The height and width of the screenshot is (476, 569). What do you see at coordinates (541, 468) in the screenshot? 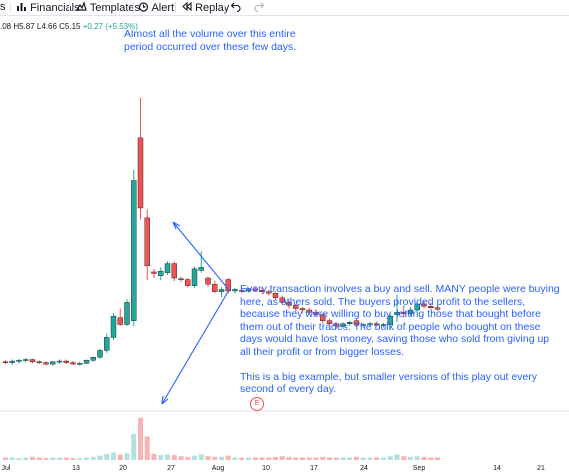
I see `x-tick-label: 21` at bounding box center [541, 468].